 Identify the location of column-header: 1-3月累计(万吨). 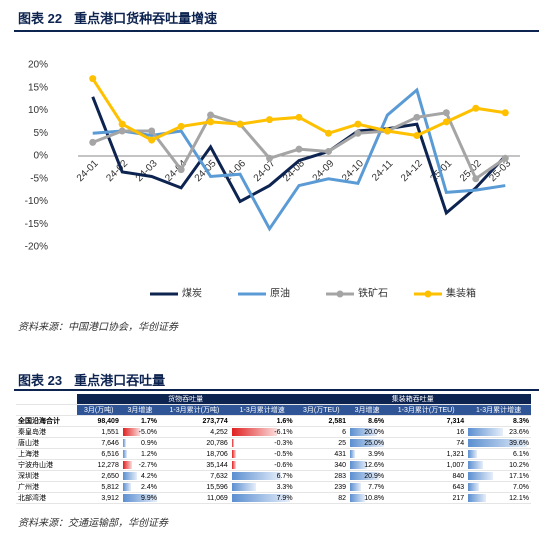
(194, 410).